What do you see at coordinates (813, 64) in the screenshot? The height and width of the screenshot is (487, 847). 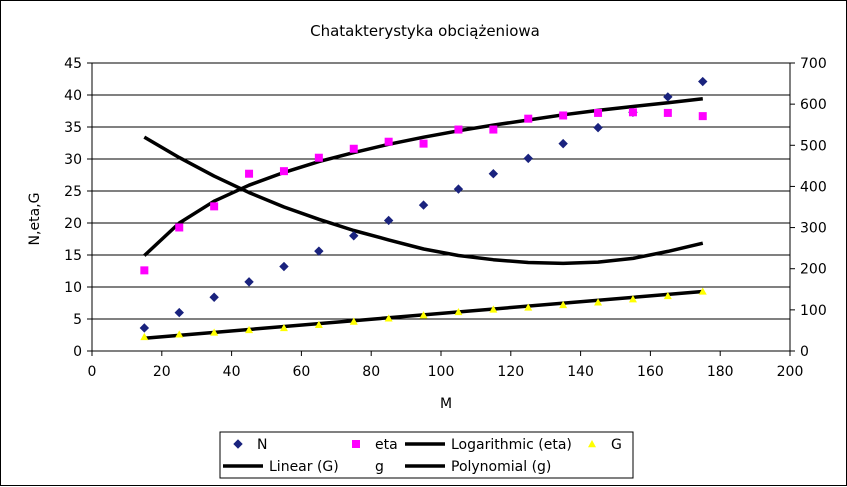 I see `y2-tick-label: 700` at bounding box center [813, 64].